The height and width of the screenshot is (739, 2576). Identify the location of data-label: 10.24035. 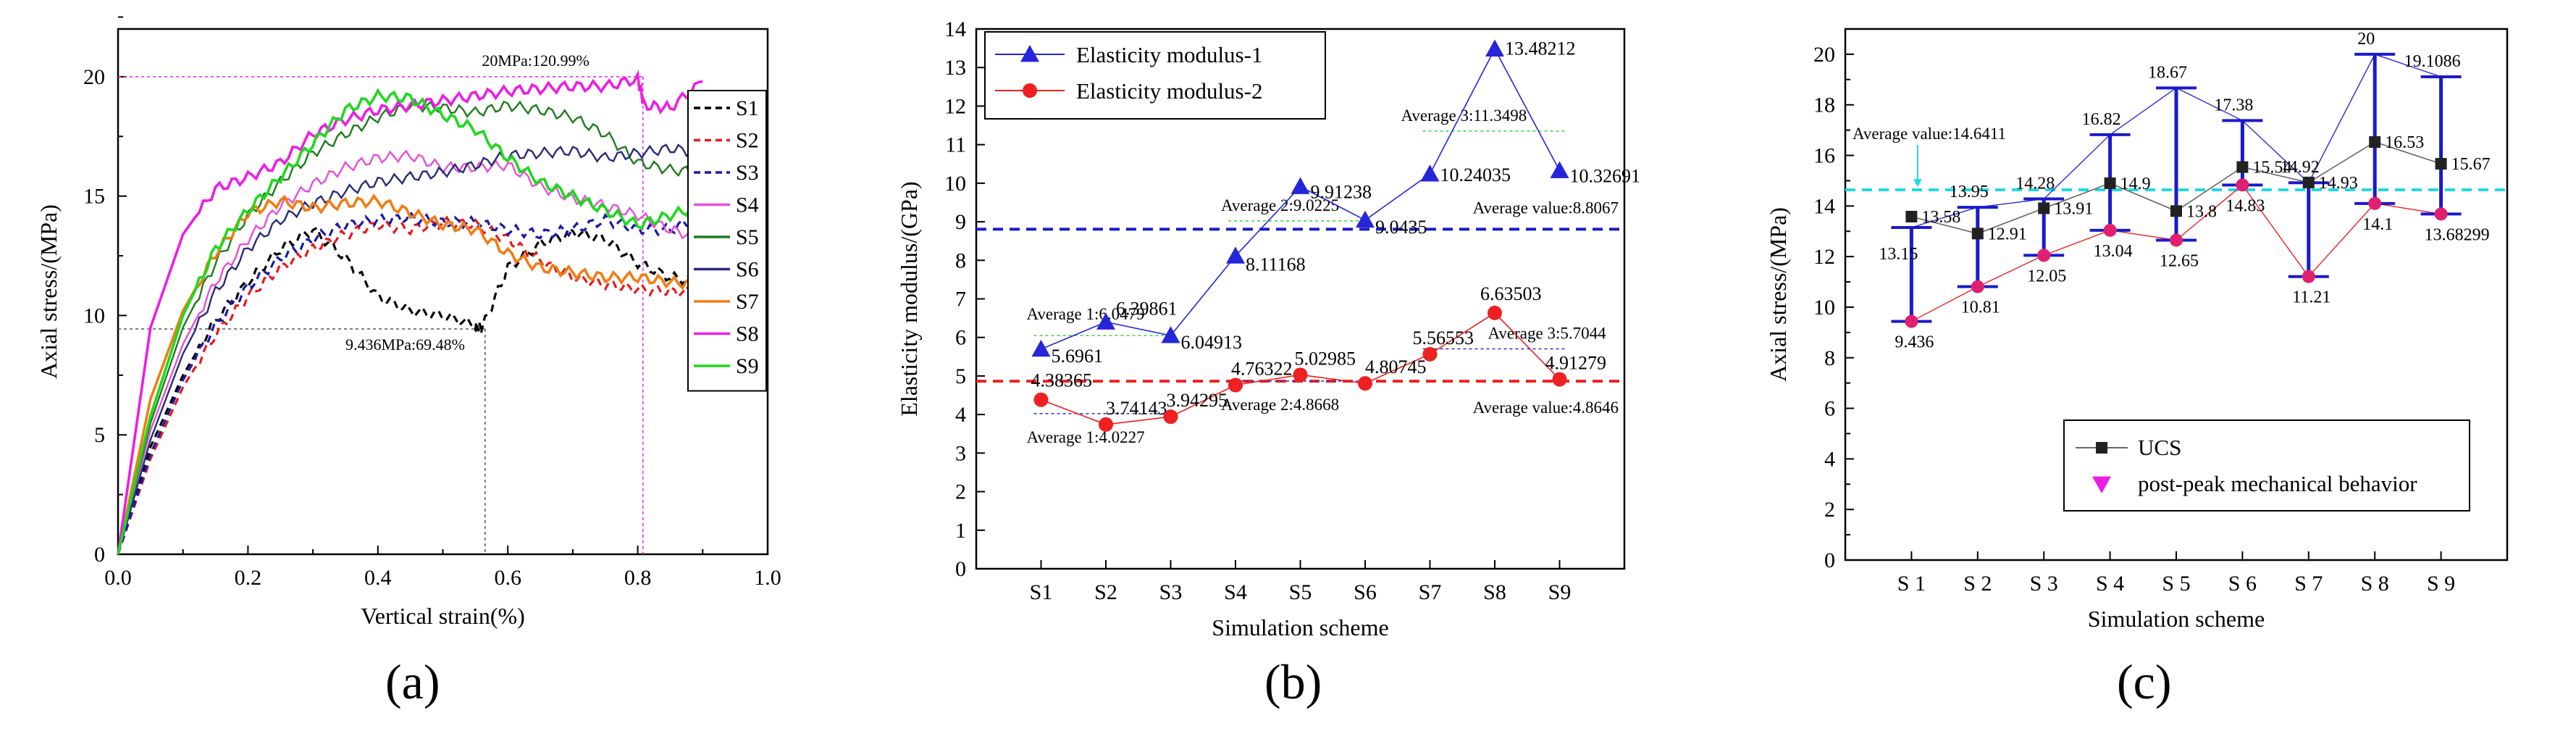
(1475, 174).